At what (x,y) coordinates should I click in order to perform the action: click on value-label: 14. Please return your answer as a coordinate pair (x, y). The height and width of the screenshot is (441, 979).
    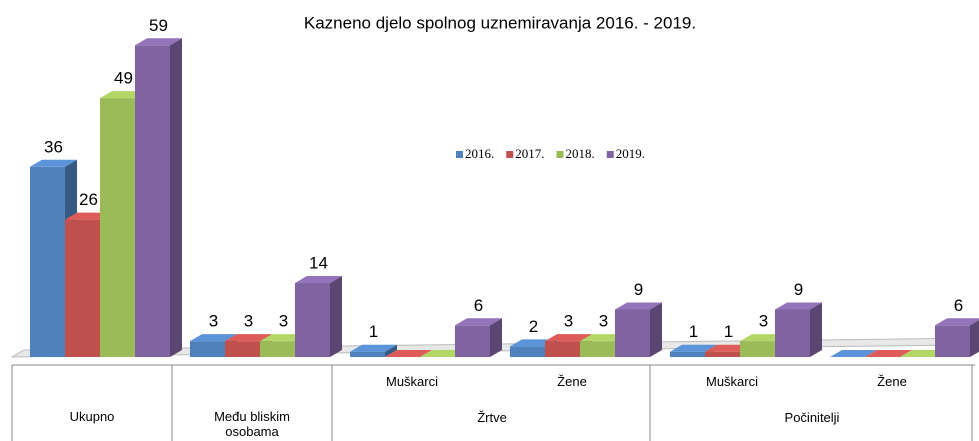
    Looking at the image, I should click on (318, 263).